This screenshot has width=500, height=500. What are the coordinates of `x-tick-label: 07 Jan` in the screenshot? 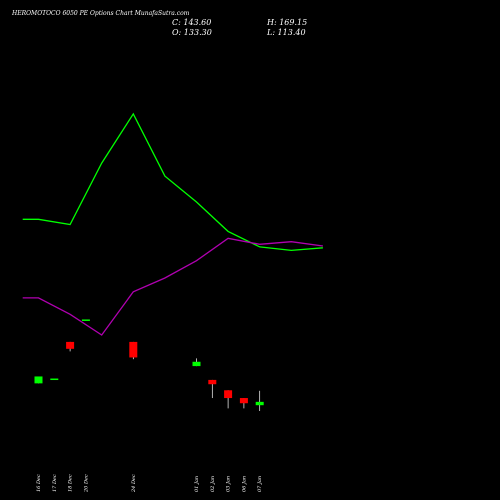 It's located at (260, 484).